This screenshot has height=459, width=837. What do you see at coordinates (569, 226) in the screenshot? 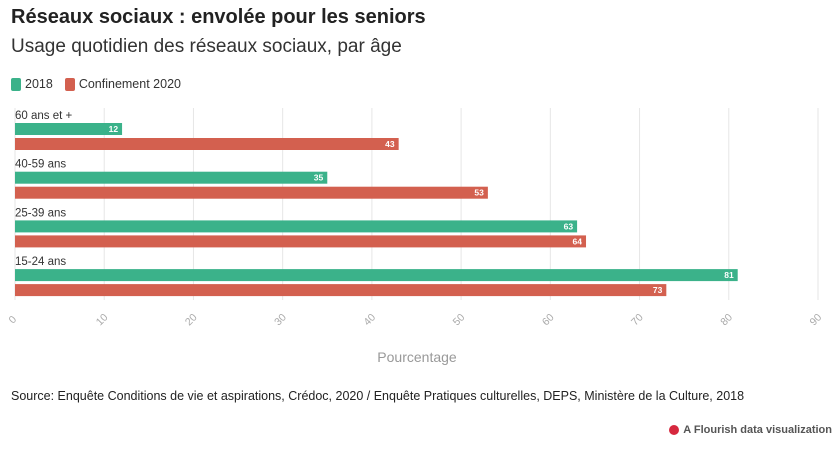
I see `data-label: 63` at bounding box center [569, 226].